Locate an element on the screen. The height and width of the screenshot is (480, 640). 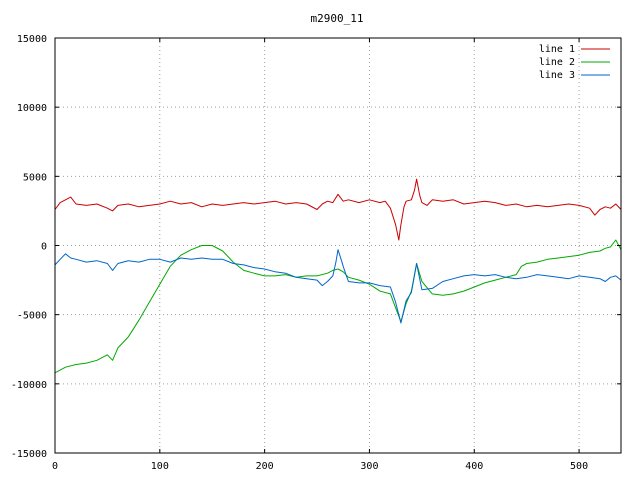
x-tick-label: 400 is located at coordinates (474, 466).